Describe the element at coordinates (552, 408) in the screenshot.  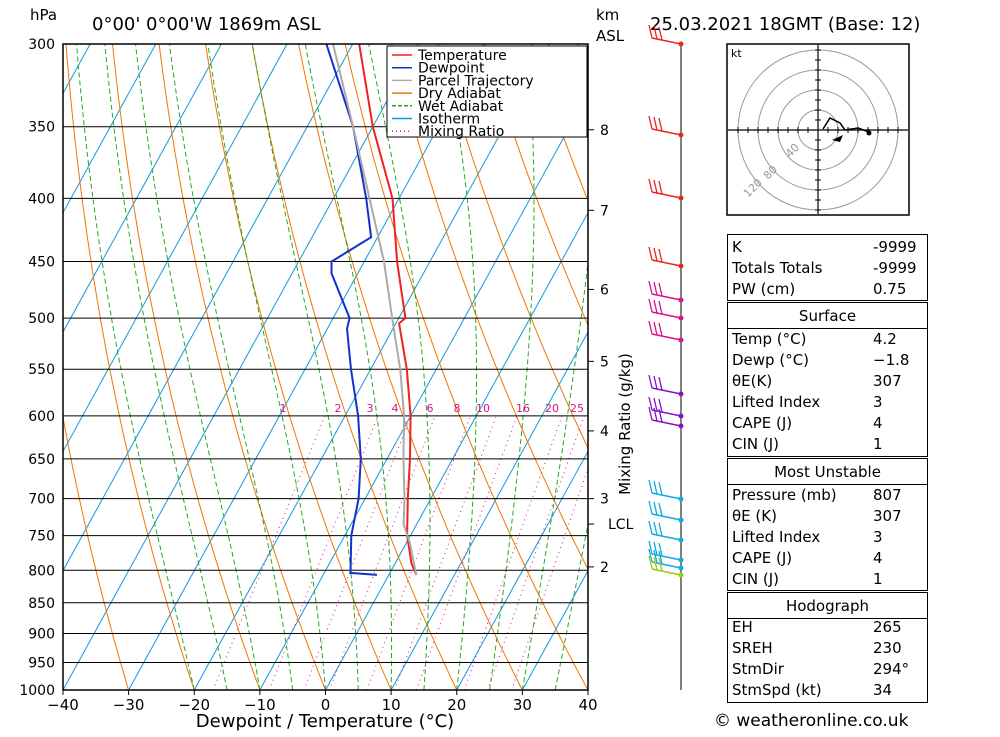
I see `mixing-ratio-label: 20` at that location.